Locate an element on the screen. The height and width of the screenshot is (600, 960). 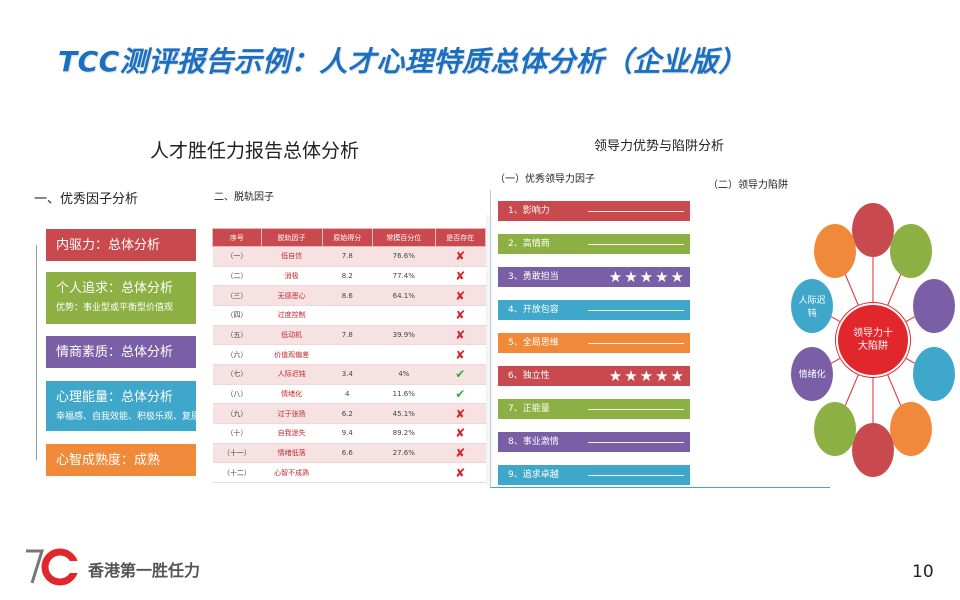
raw-score-cell: 3.4 is located at coordinates (347, 374).